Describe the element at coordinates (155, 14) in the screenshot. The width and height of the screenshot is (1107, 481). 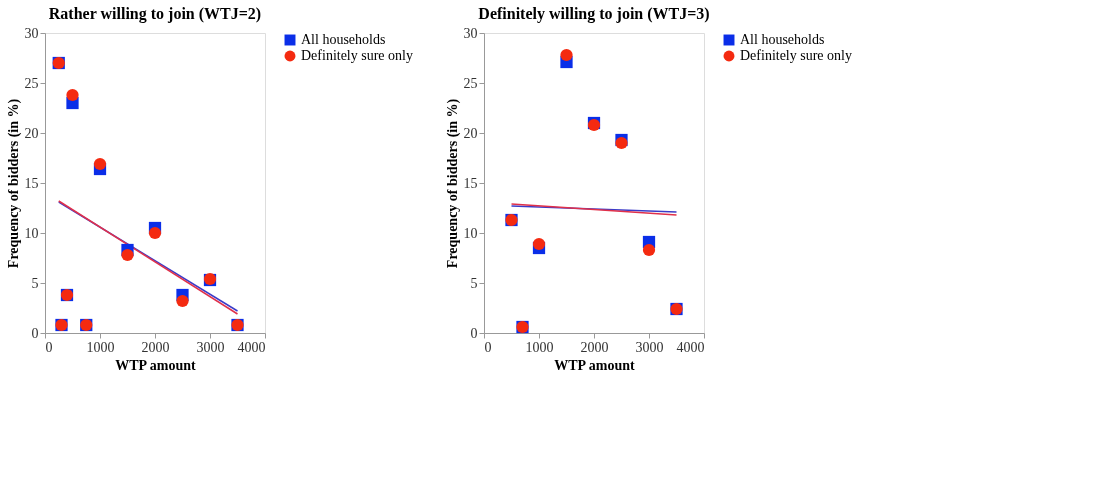
I see `chart-title: Rather willing to join (WTJ=2)` at that location.